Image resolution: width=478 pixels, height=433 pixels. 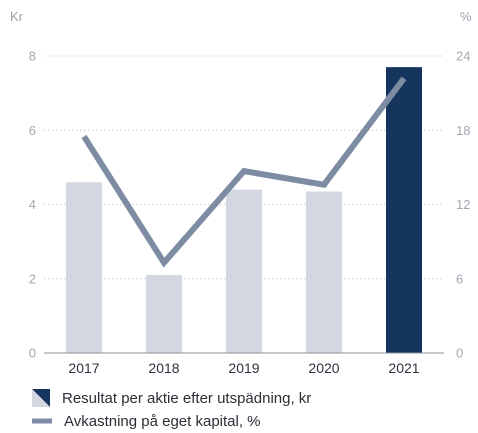 I want to click on left-tick-label: 6, so click(x=32, y=130).